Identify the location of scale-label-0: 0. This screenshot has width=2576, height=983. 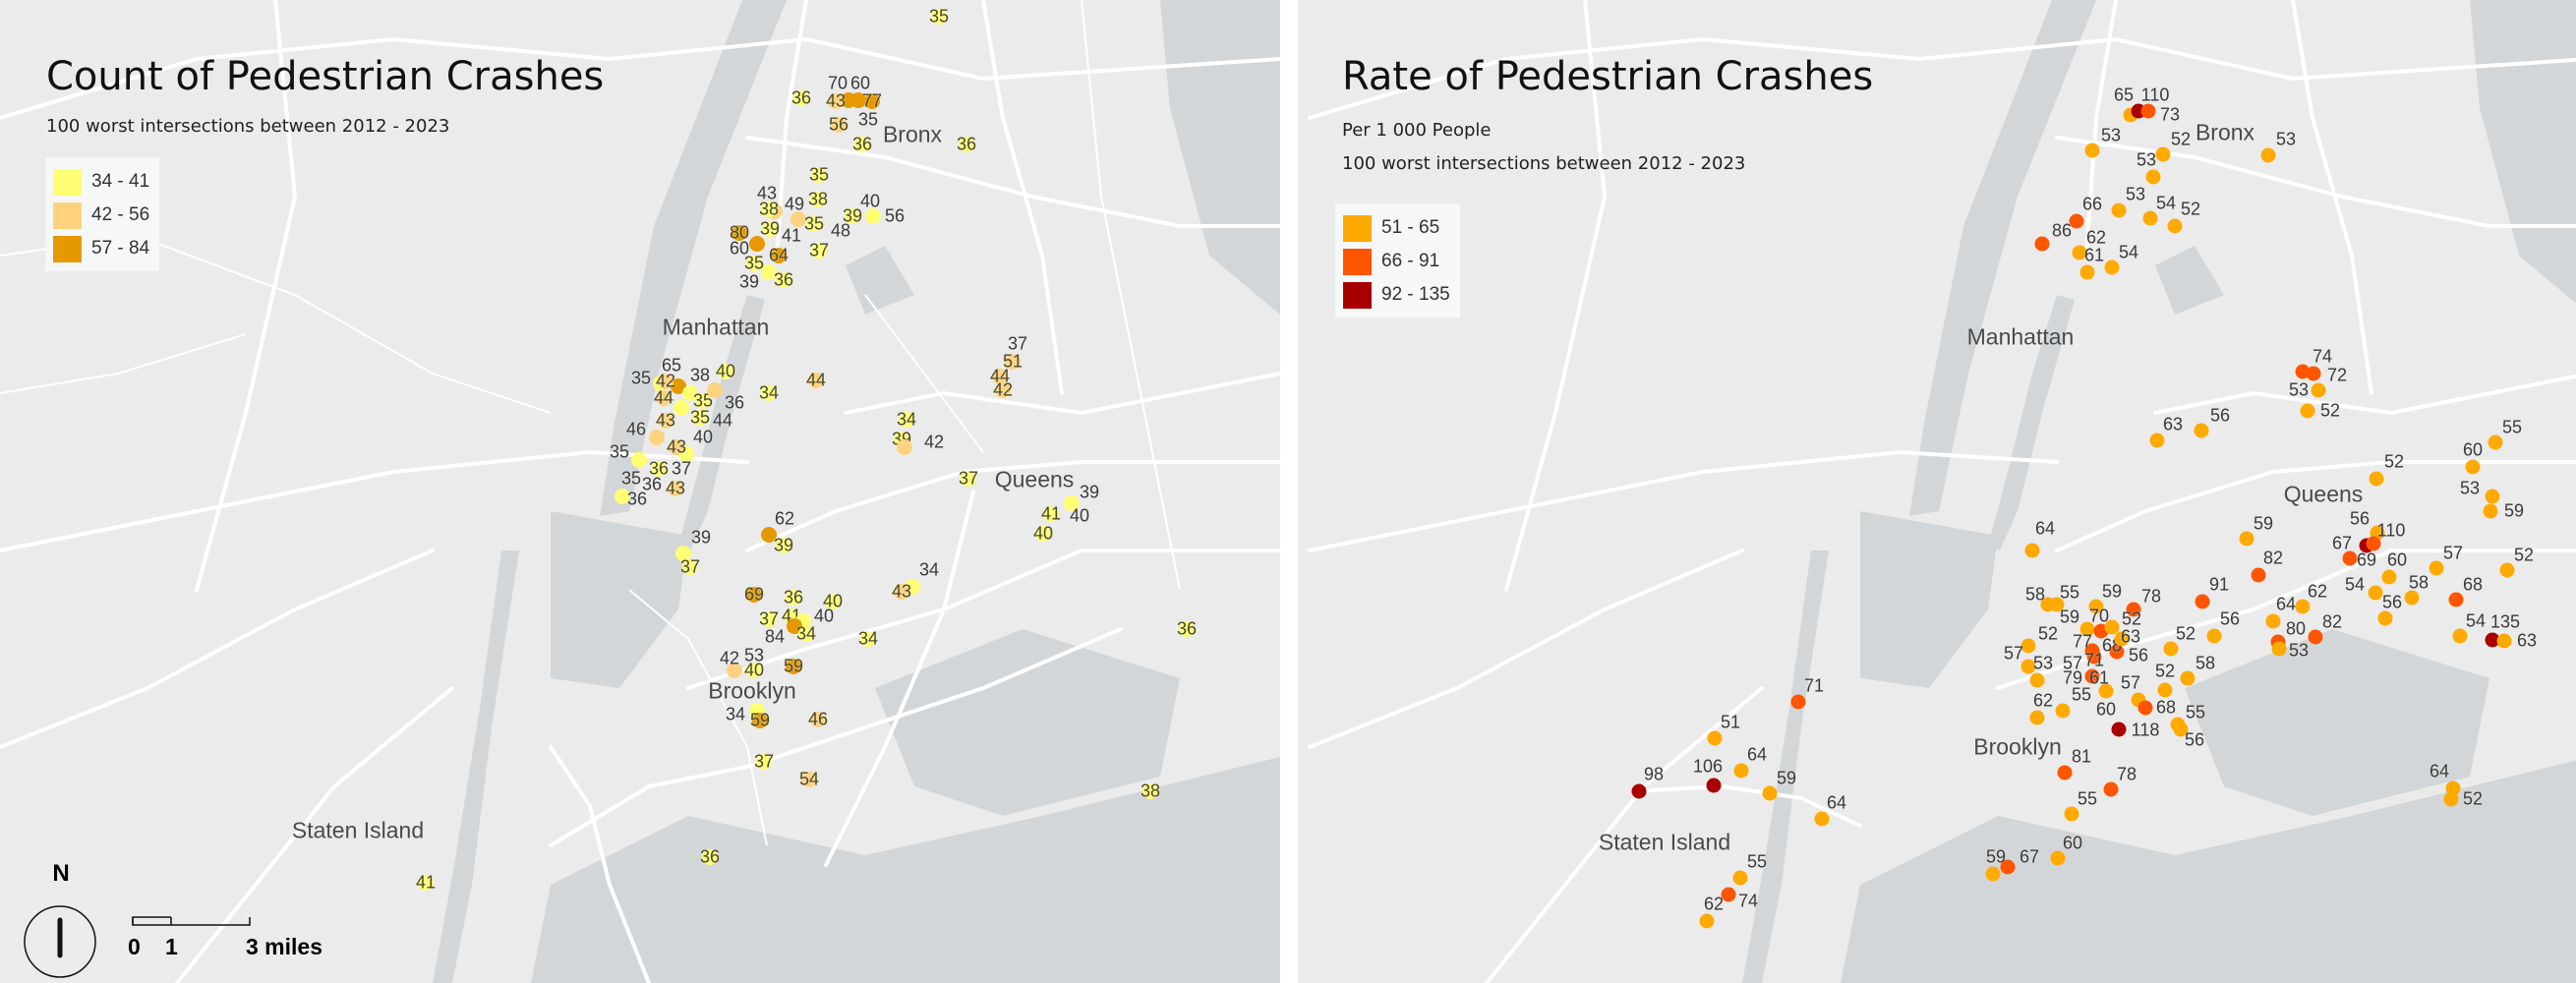
(134, 947).